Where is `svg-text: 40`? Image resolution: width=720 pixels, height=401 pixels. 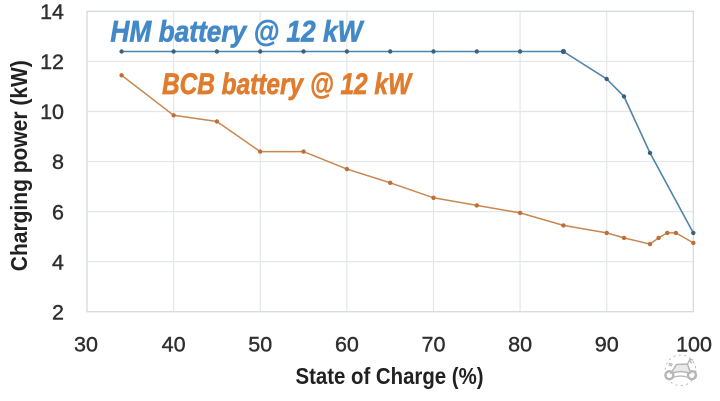
svg-text: 40 is located at coordinates (174, 344).